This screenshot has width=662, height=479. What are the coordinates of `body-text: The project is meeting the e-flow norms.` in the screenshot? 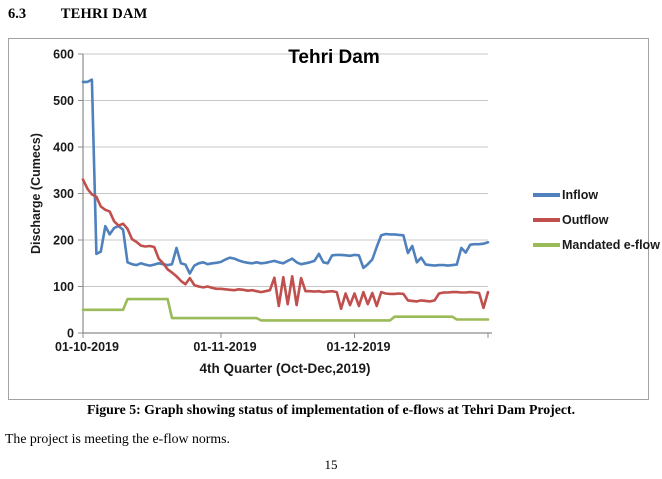 It's located at (117, 438).